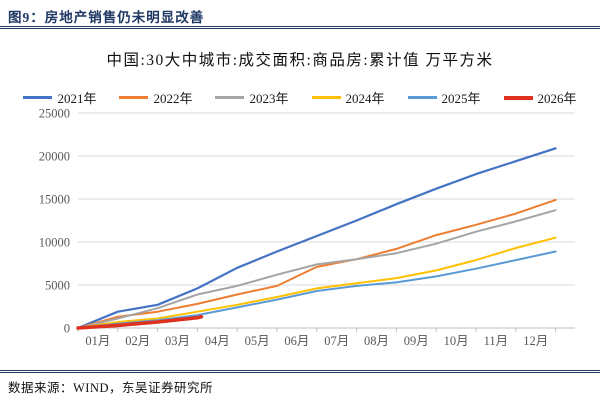  I want to click on x-tick-label-07月: 07月, so click(336, 341).